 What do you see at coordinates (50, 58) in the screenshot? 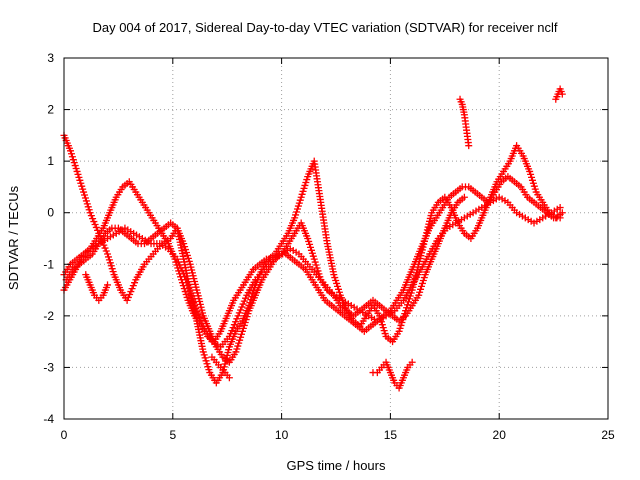
I see `y-tick-label: 3` at bounding box center [50, 58].